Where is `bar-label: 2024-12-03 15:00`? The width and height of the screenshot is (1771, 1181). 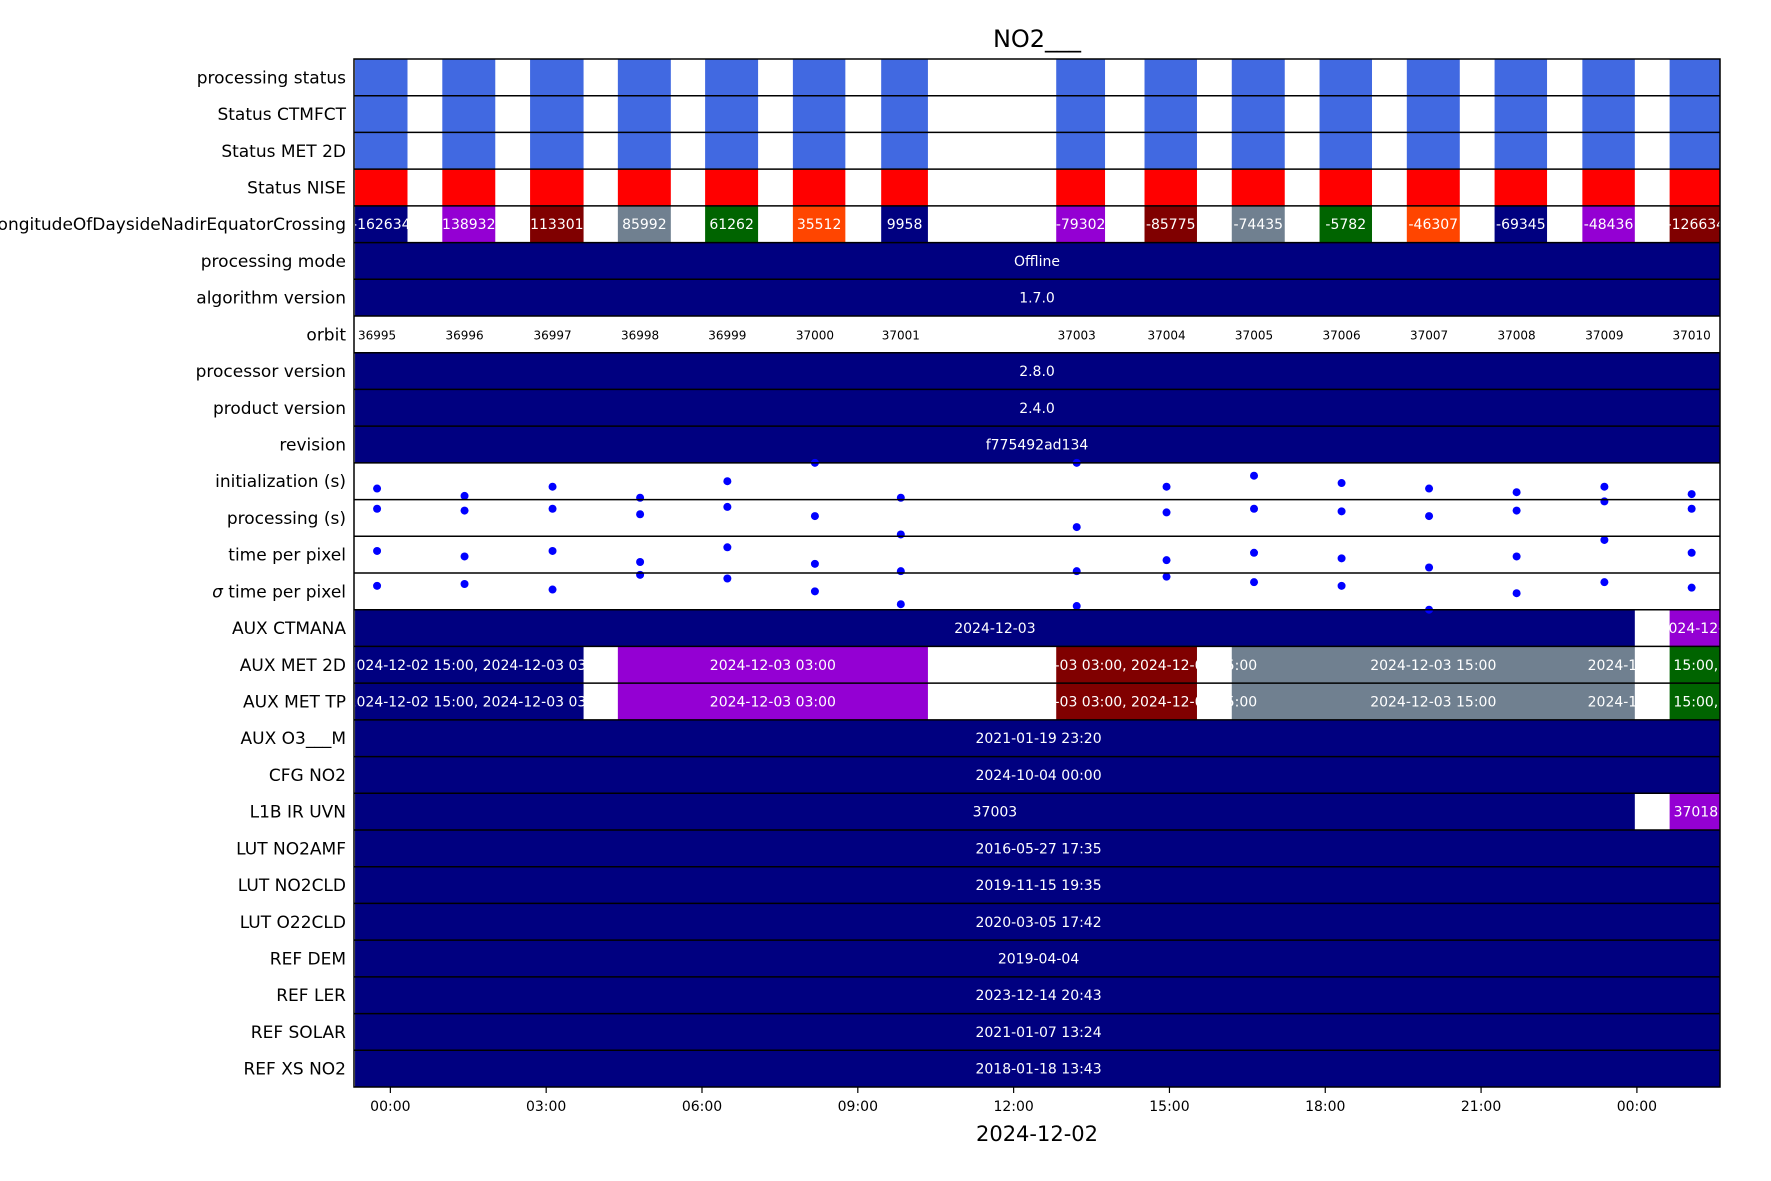 bar-label: 2024-12-03 15:00 is located at coordinates (1433, 703).